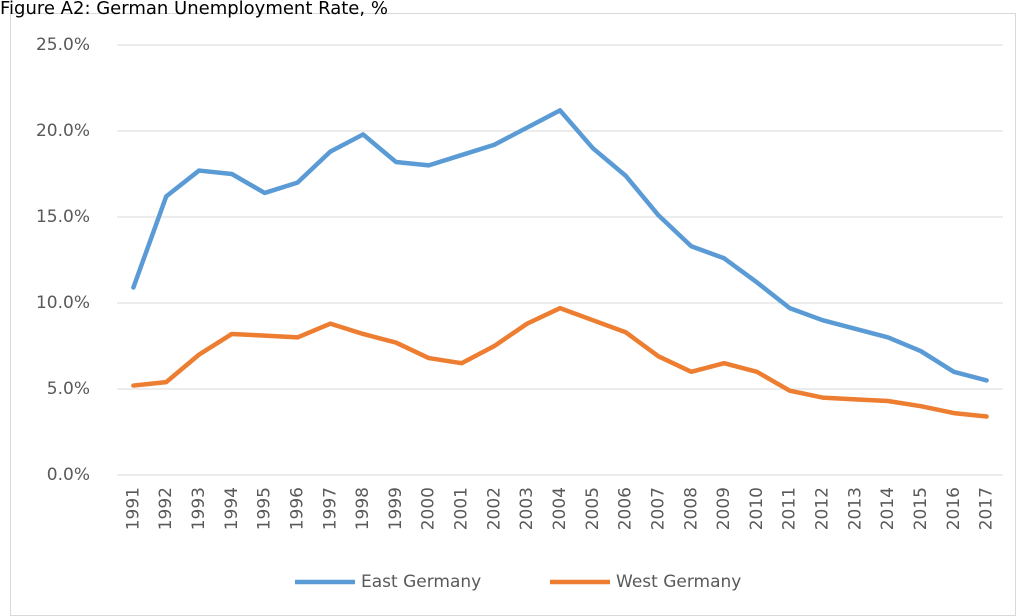  I want to click on x-tick-label: 2013, so click(855, 508).